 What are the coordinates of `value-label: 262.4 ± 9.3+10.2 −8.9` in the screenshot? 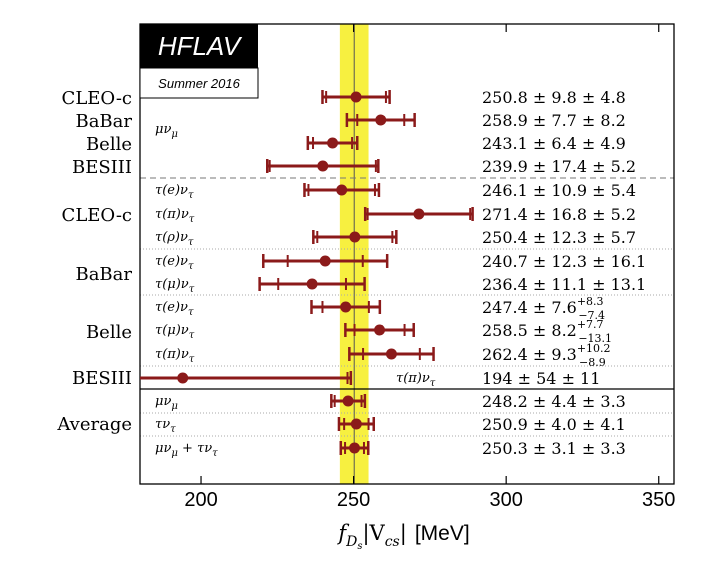 It's located at (546, 355).